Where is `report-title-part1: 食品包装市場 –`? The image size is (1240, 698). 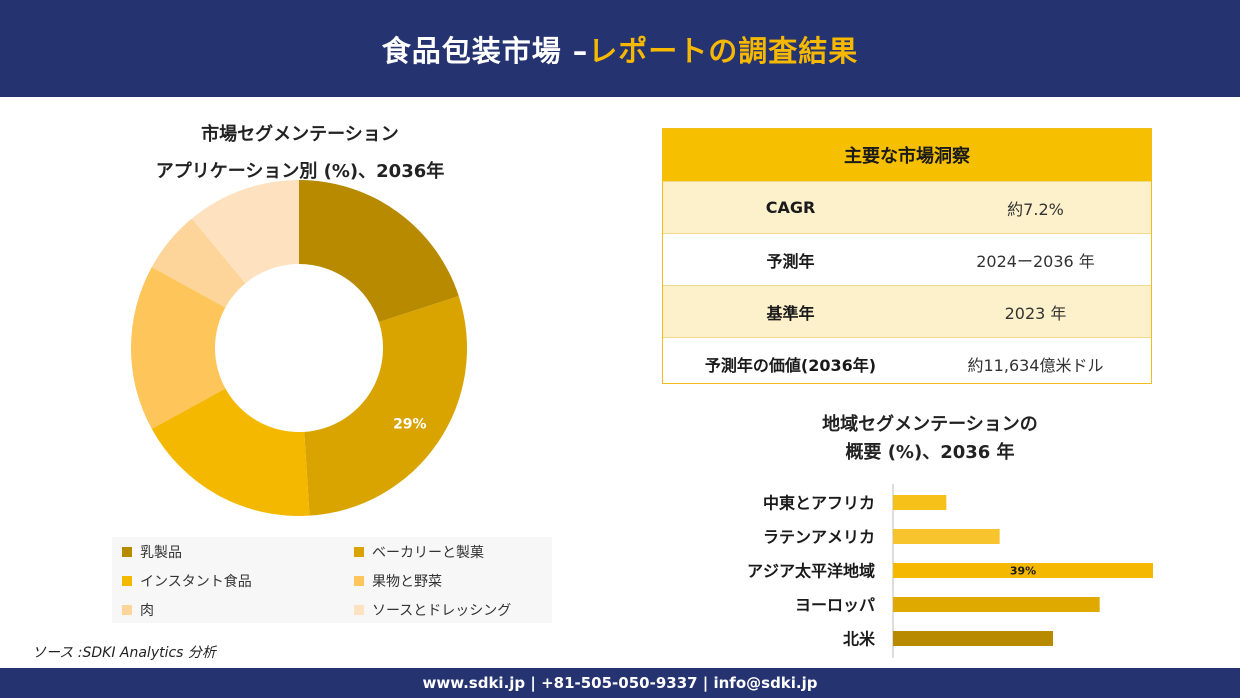 report-title-part1: 食品包装市場 – is located at coordinates (485, 50).